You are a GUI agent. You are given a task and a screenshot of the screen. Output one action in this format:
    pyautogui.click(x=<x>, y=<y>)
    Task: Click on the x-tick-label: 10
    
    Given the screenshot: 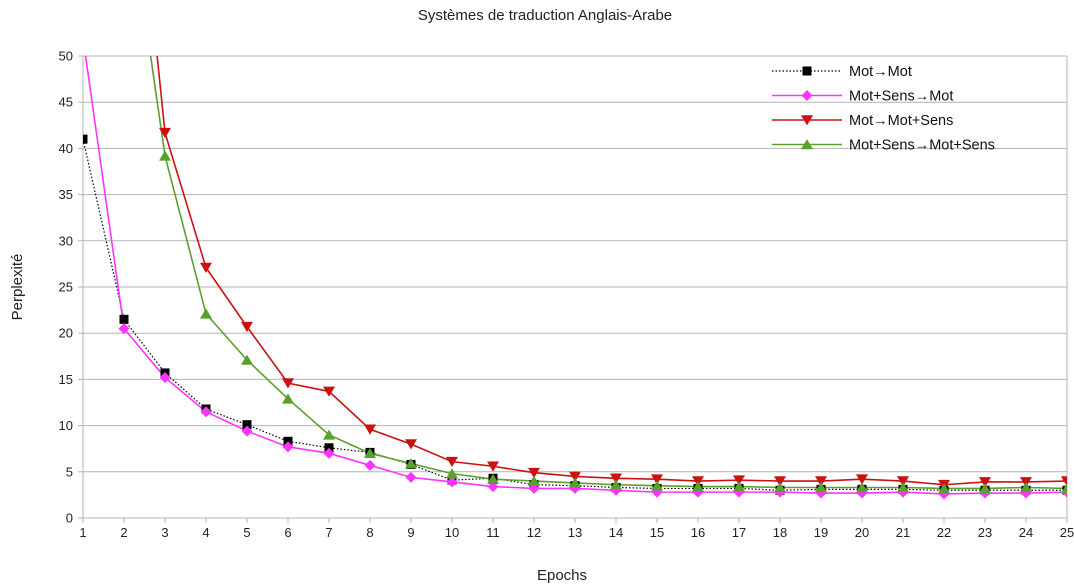 What is the action you would take?
    pyautogui.click(x=452, y=532)
    